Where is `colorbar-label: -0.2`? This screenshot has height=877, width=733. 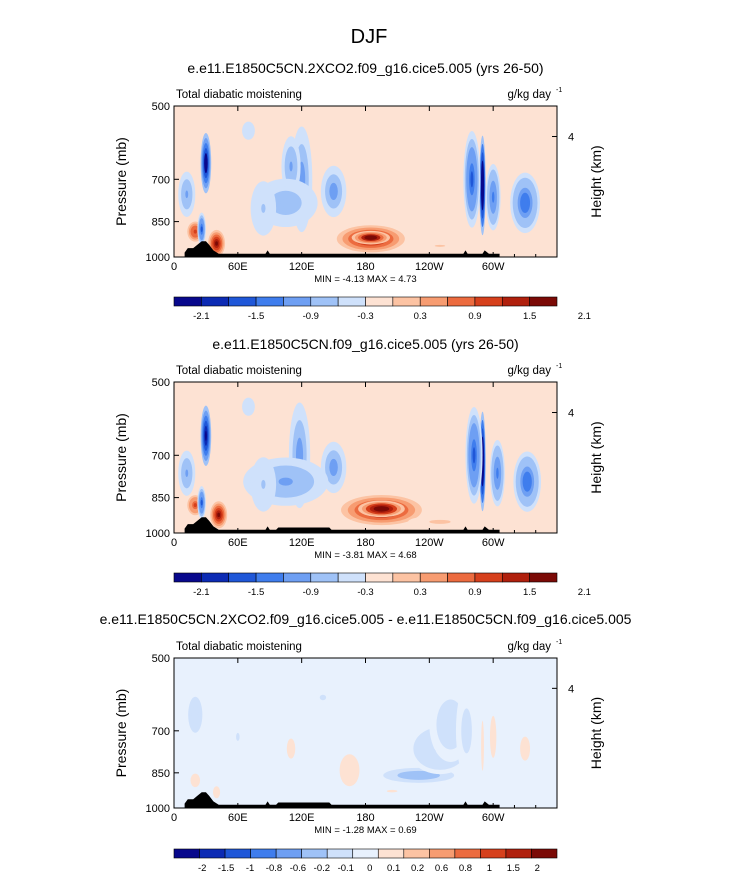 colorbar-label: -0.2 is located at coordinates (322, 867).